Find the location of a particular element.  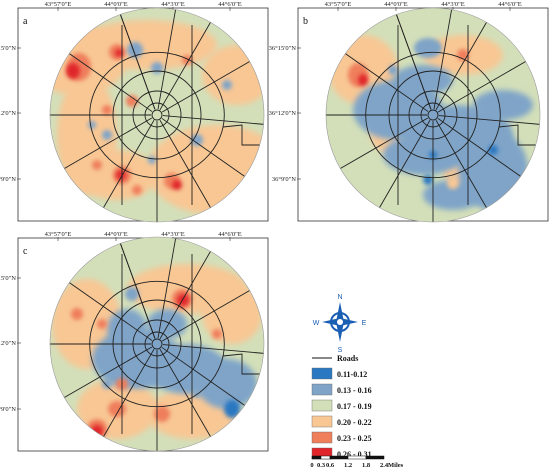

north-label: N is located at coordinates (339, 297).